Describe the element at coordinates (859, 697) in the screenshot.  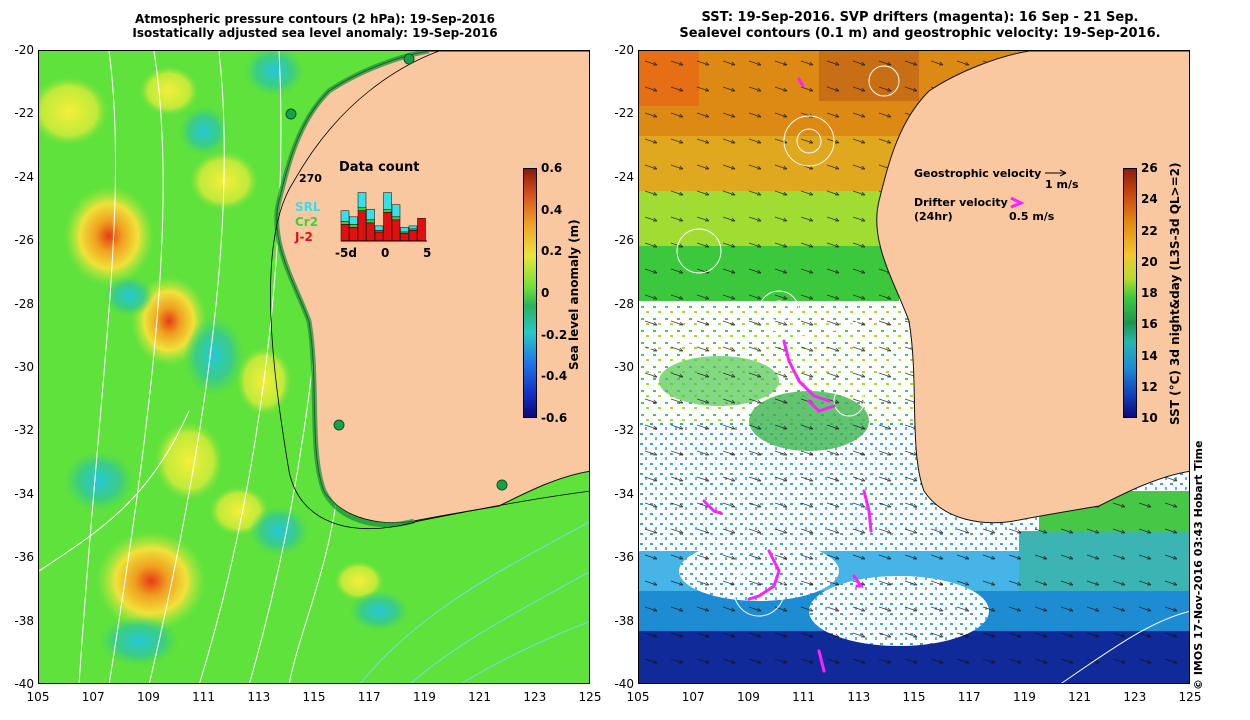
I see `lon-tick-right: 113` at that location.